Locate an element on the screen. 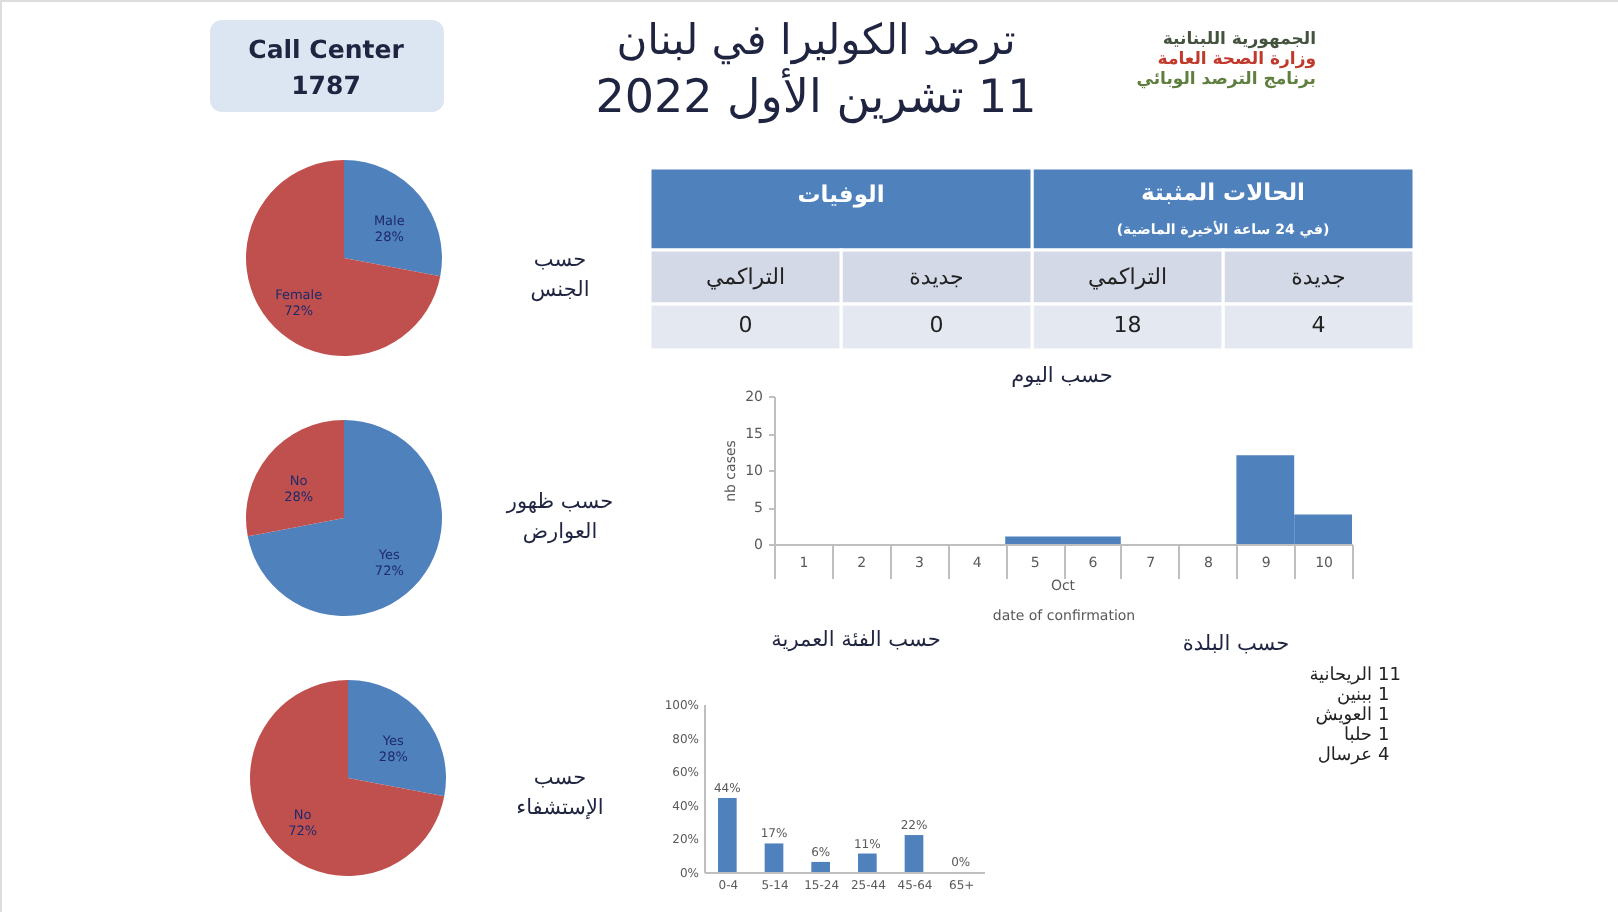 Image resolution: width=1618 pixels, height=912 pixels. data-label: 18 is located at coordinates (1127, 325).